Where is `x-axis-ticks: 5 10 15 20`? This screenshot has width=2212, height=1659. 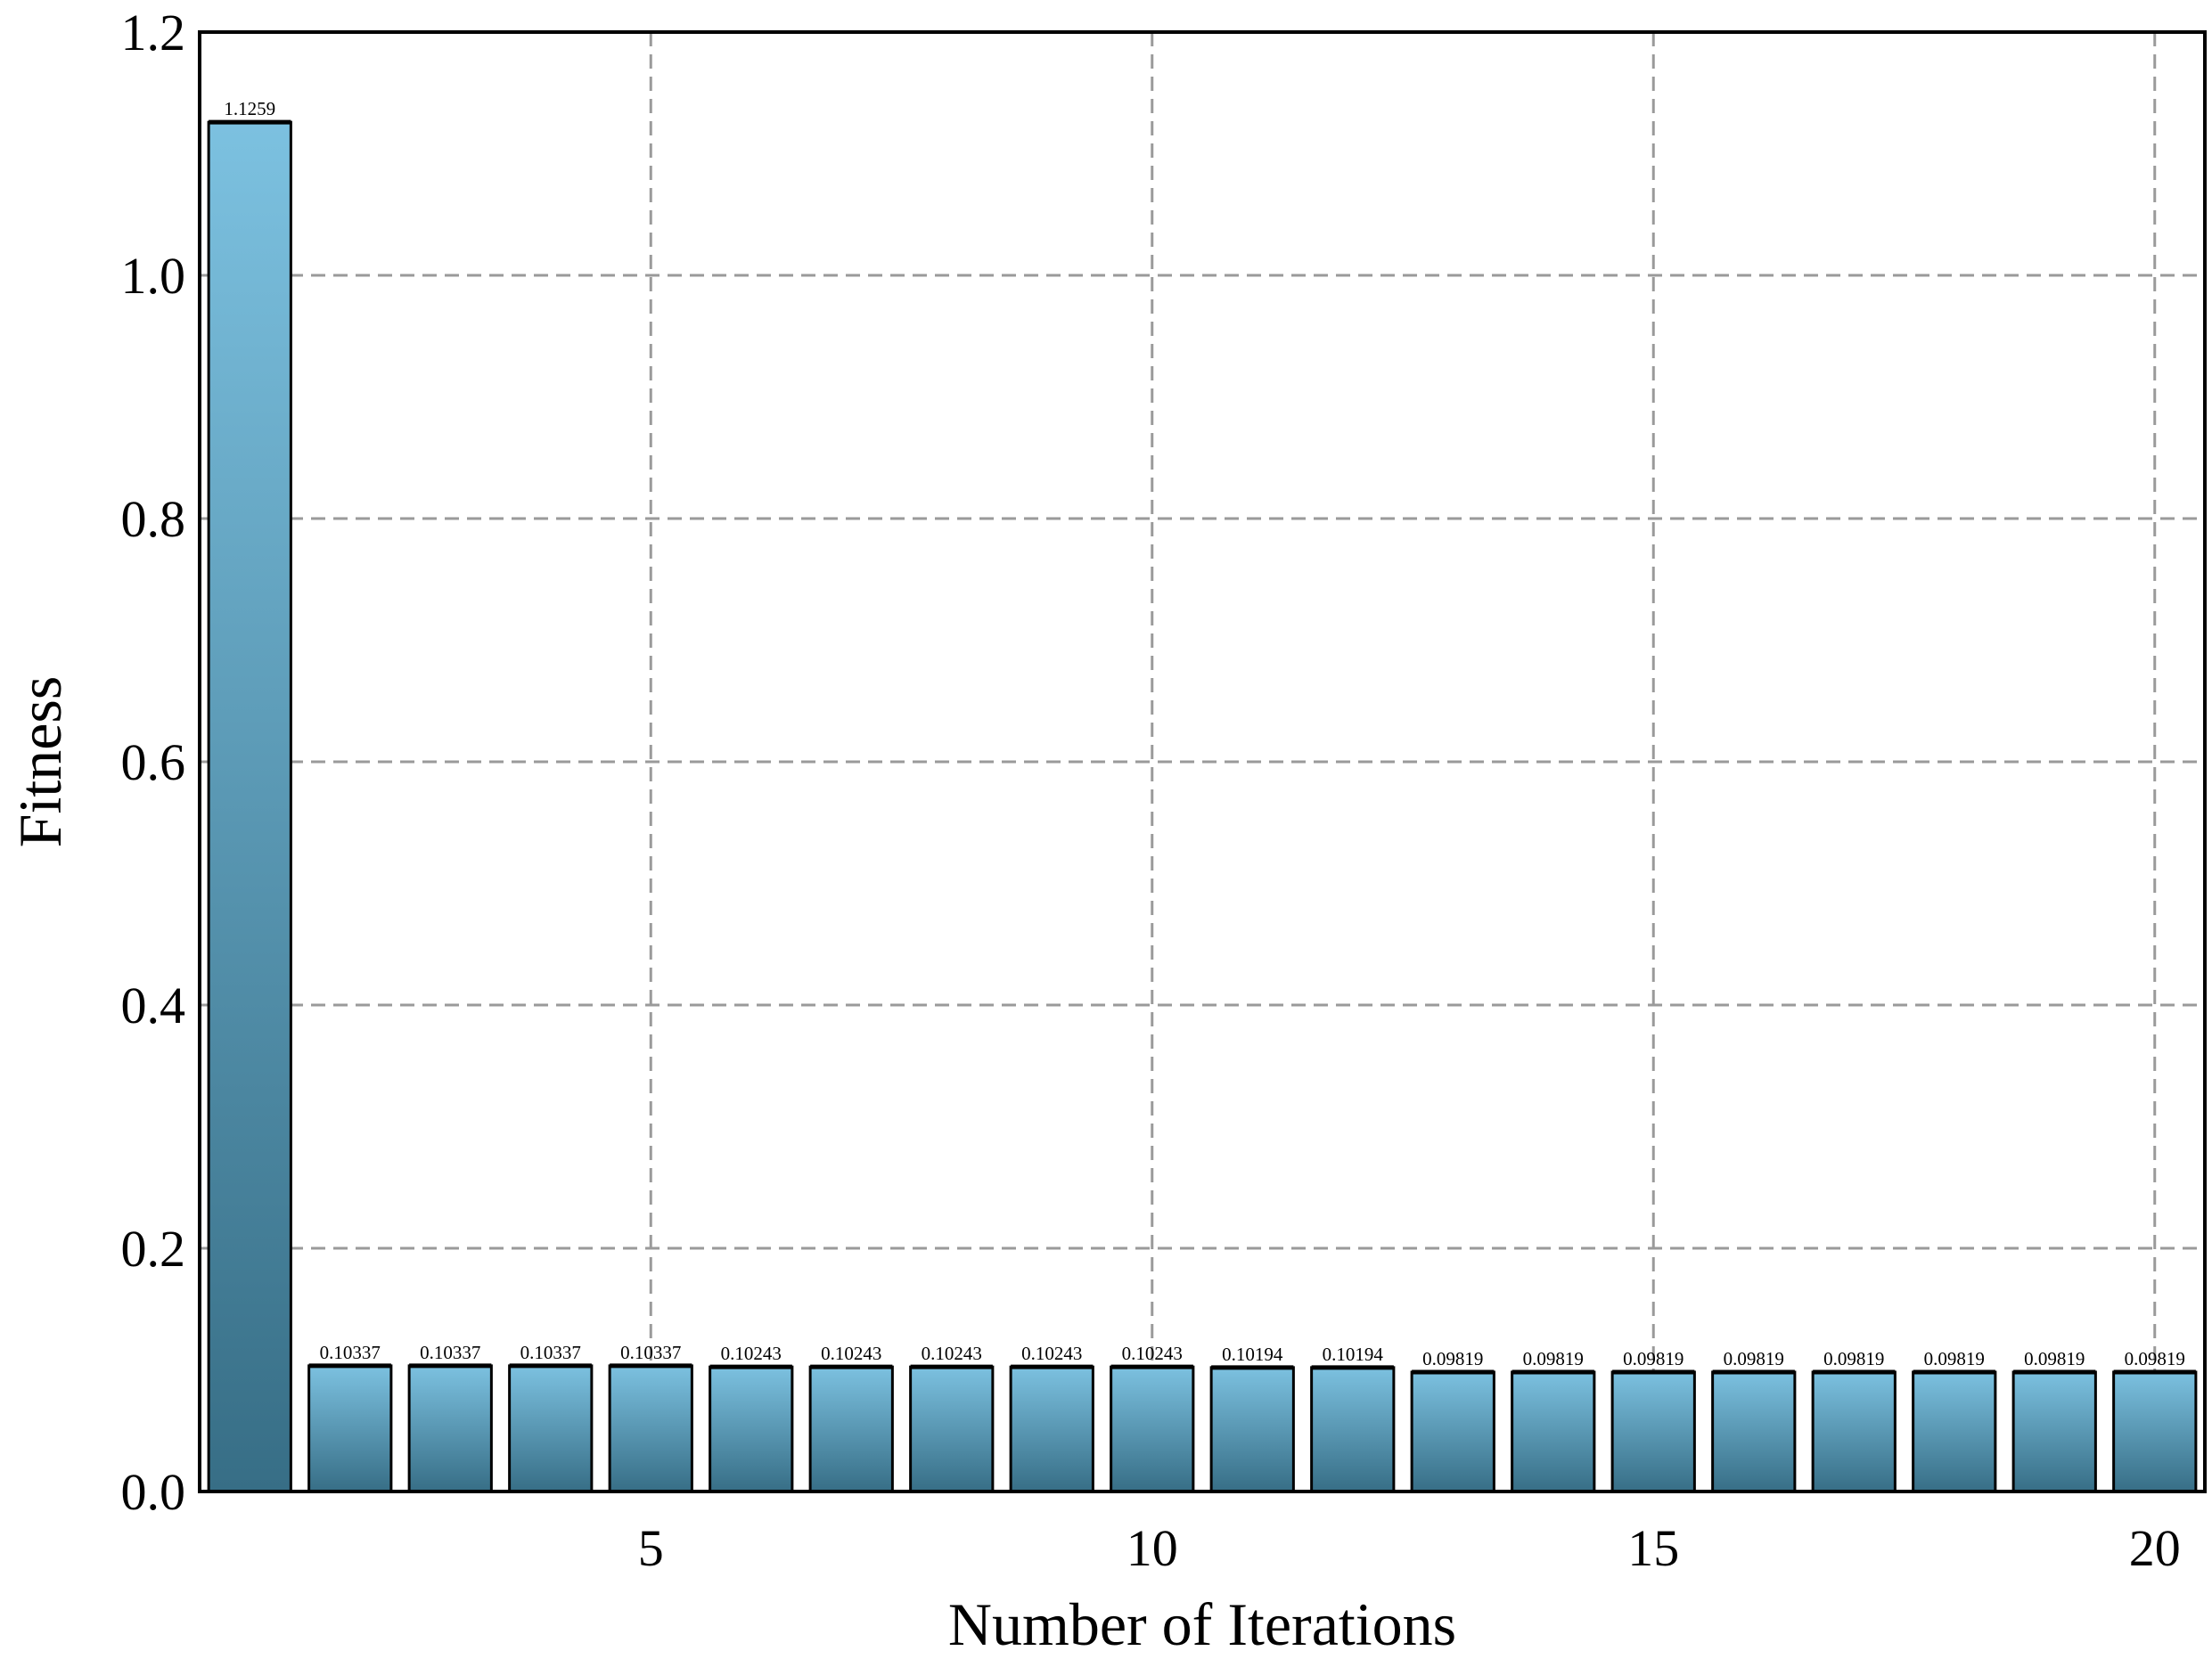 x-axis-ticks: 5 10 15 20 is located at coordinates (1409, 1548).